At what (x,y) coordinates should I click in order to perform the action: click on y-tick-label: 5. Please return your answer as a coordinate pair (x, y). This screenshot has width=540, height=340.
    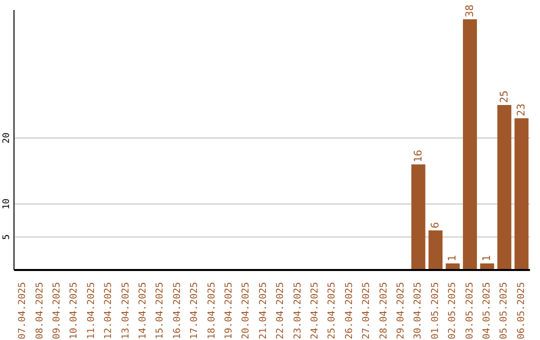
    Looking at the image, I should click on (7, 237).